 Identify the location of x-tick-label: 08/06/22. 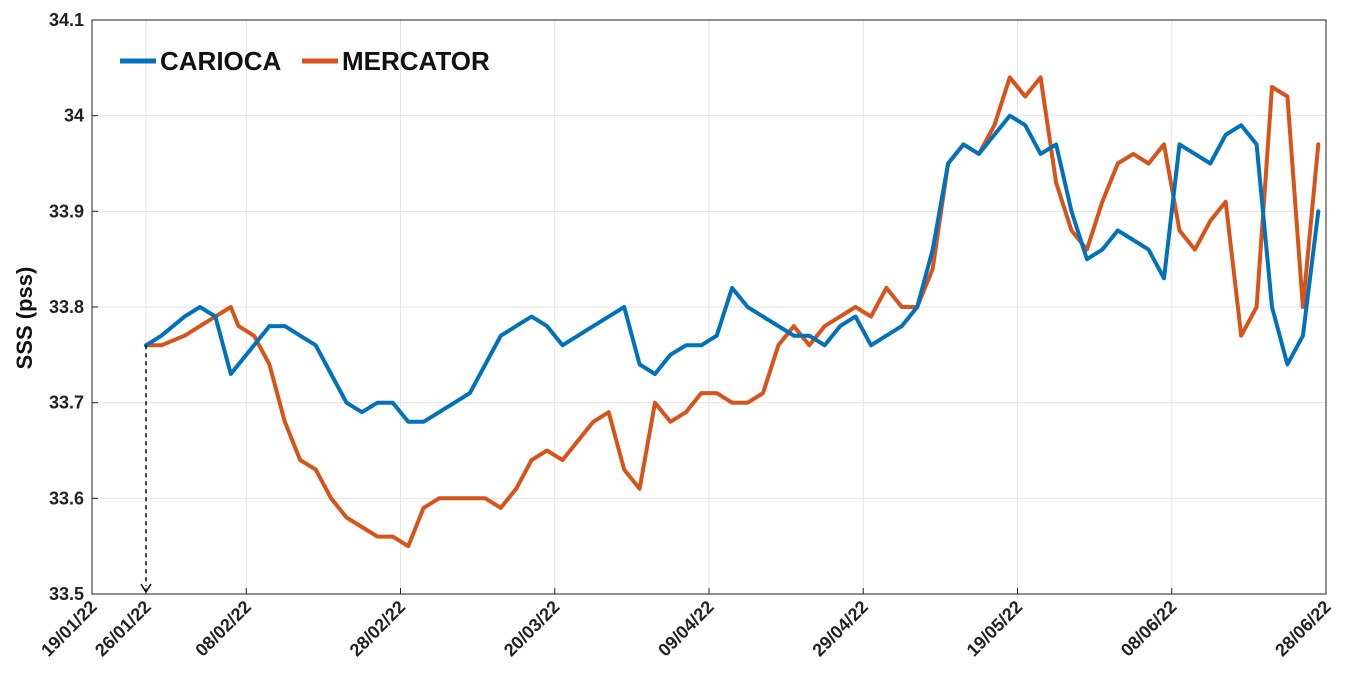
(1149, 629).